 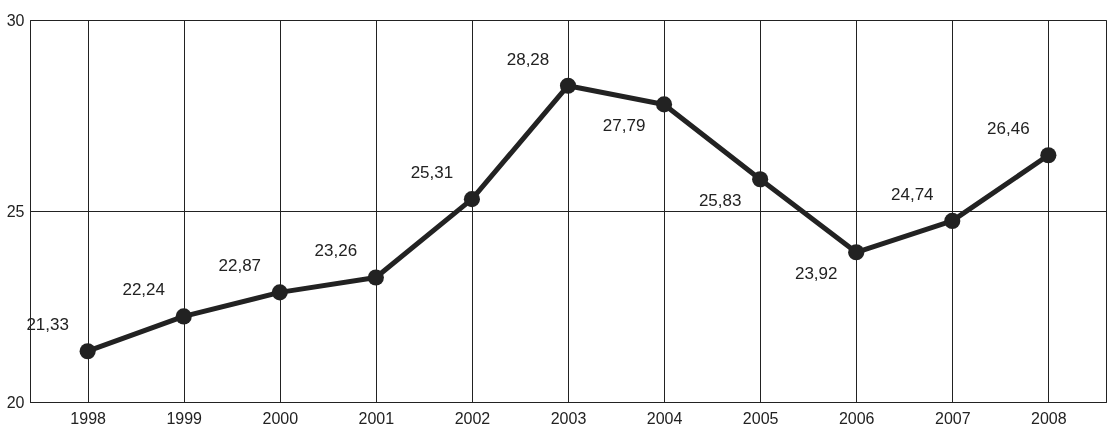 What do you see at coordinates (15, 211) in the screenshot?
I see `y-tick-label: 25` at bounding box center [15, 211].